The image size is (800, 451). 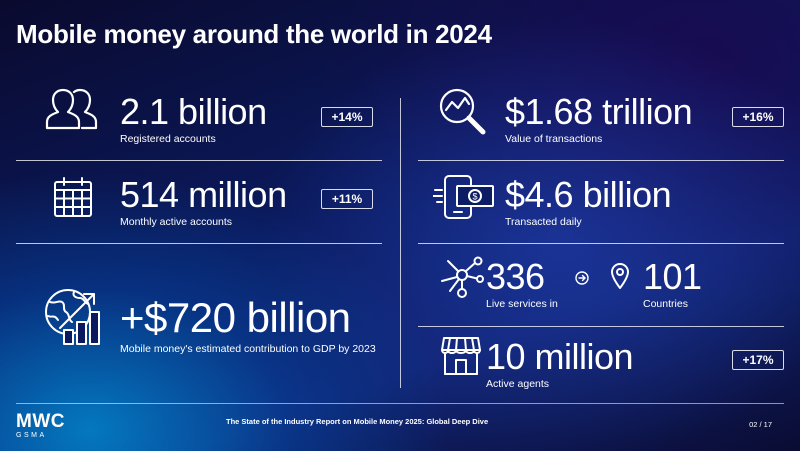 I want to click on globe-growth-icon, so click(x=75, y=317).